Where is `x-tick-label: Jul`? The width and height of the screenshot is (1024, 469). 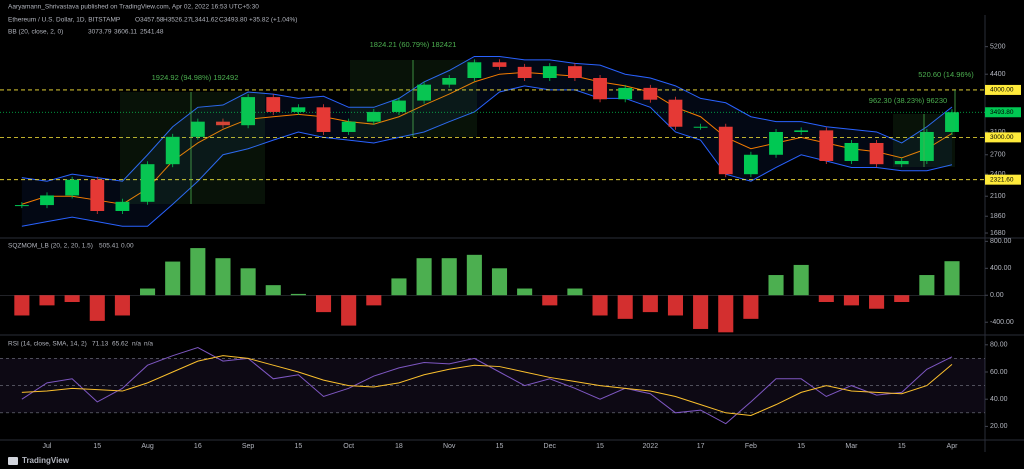
x-tick-label: Jul is located at coordinates (47, 446).